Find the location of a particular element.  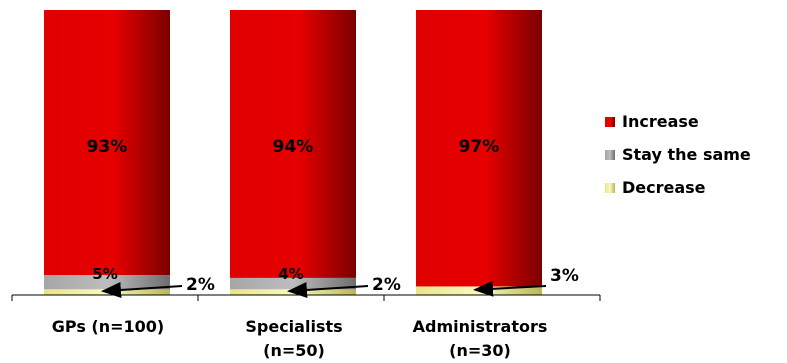

x-label-2-line-2: (n=50) is located at coordinates (294, 350).